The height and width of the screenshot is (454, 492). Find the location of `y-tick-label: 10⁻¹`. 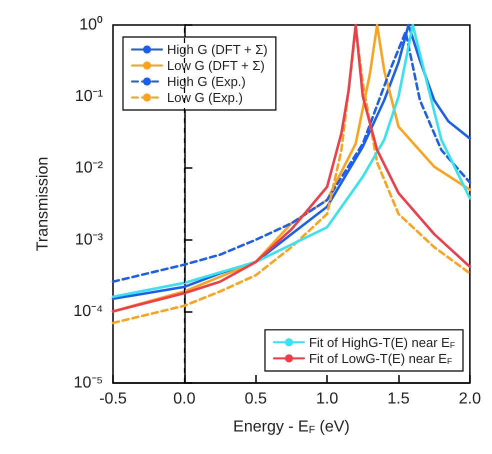

y-tick-label: 10⁻¹ is located at coordinates (88, 97).